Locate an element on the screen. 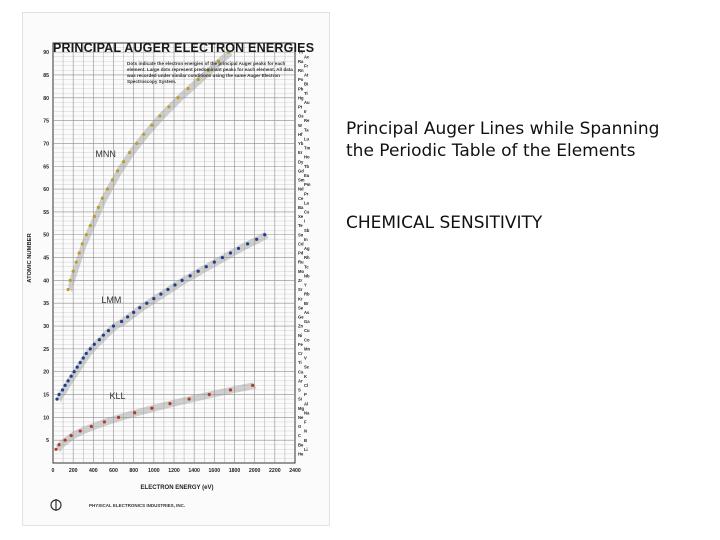  element-label: Tm is located at coordinates (307, 148).